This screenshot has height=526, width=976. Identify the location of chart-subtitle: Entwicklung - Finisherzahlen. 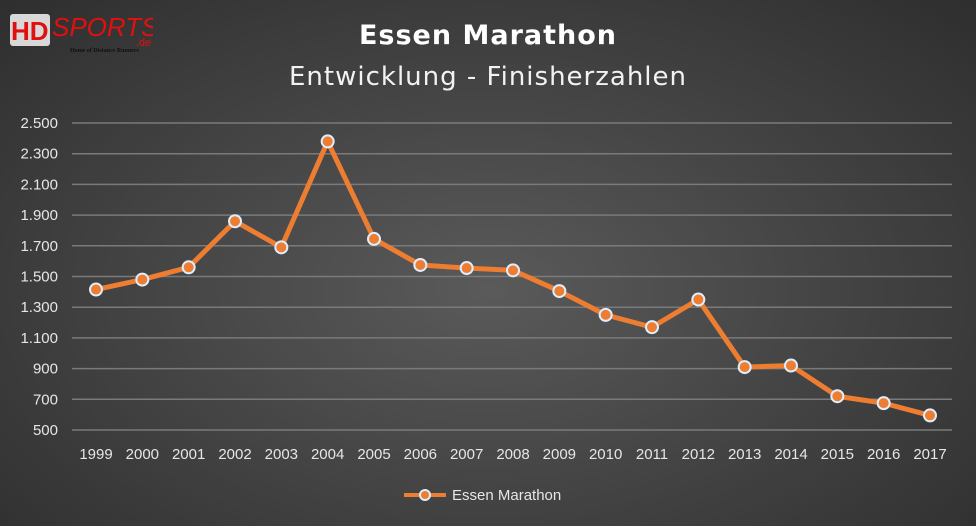
(488, 77).